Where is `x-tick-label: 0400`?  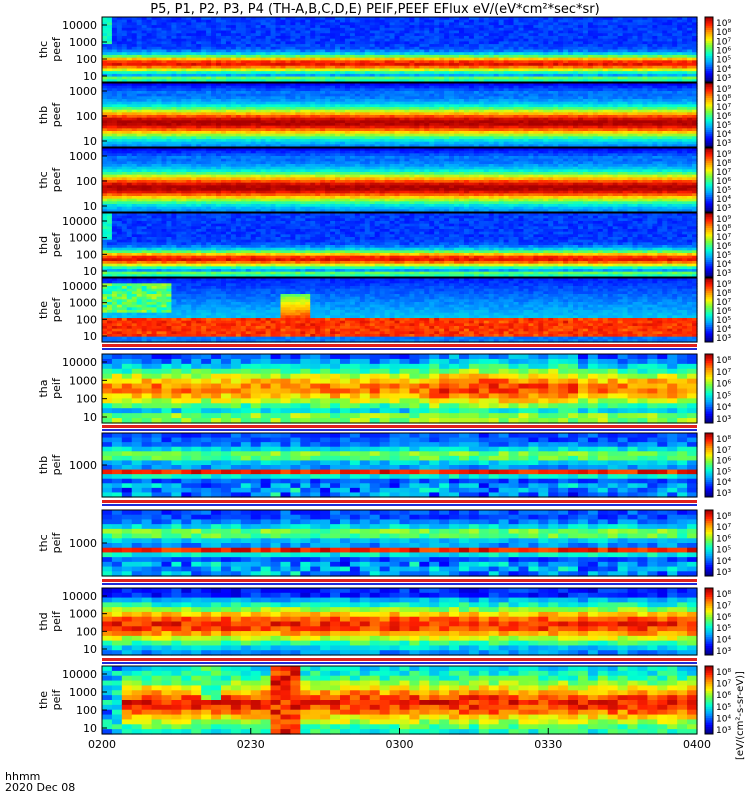 x-tick-label: 0400 is located at coordinates (697, 744).